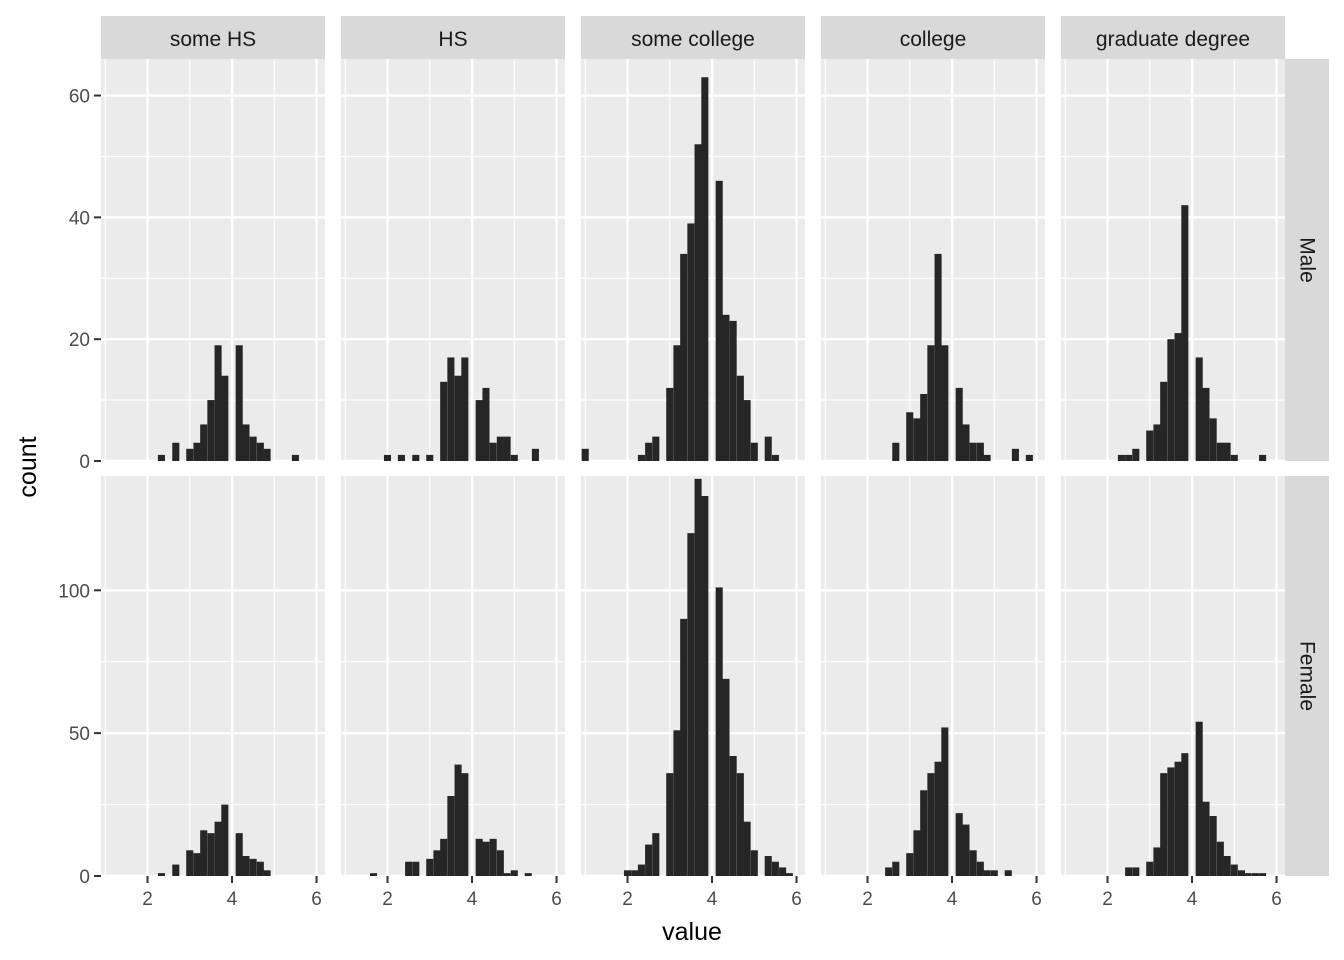 Image resolution: width=1344 pixels, height=960 pixels. I want to click on x-axes: 2 4 6 2 4 6 2 4 6 2 4 6 2 4 6, so click(712, 893).